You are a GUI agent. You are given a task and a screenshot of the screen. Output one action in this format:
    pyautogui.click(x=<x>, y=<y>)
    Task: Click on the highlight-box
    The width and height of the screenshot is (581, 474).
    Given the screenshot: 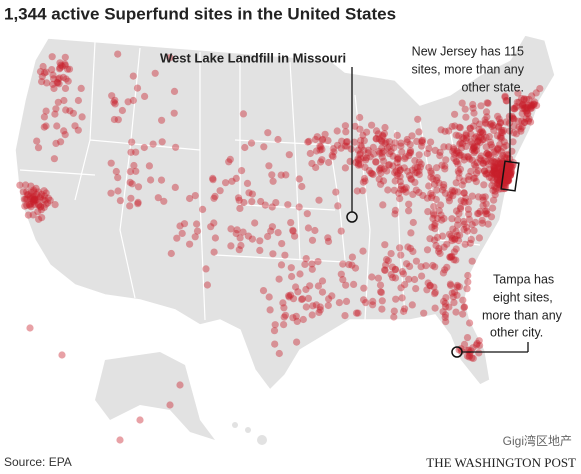 What is the action you would take?
    pyautogui.click(x=510, y=176)
    